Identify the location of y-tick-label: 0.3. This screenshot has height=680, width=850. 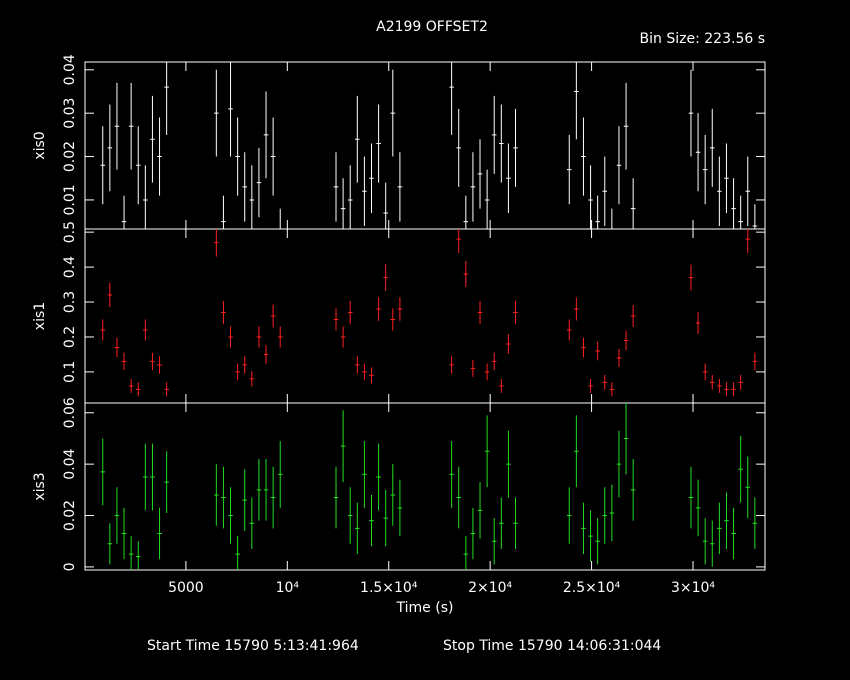
(70, 302).